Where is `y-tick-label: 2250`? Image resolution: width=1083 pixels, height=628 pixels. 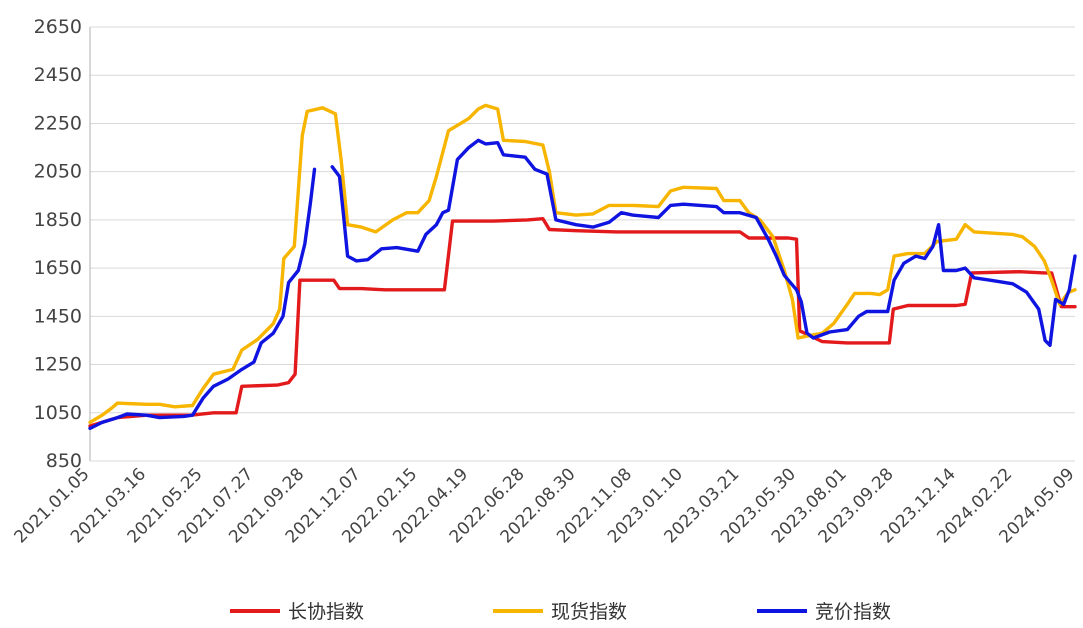
y-tick-label: 2250 is located at coordinates (58, 123).